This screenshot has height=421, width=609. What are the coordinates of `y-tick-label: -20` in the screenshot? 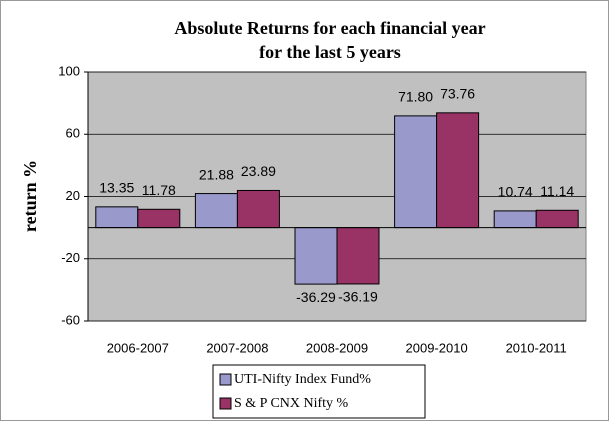 It's located at (70, 257).